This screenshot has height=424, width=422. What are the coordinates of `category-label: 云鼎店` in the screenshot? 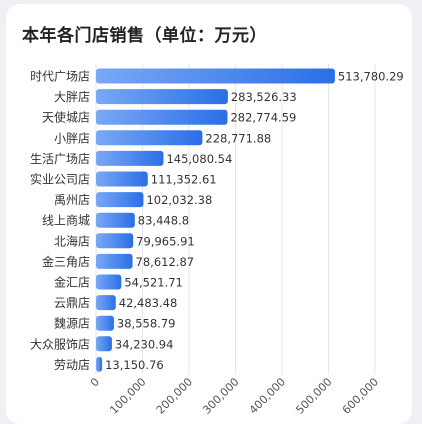 It's located at (72, 303).